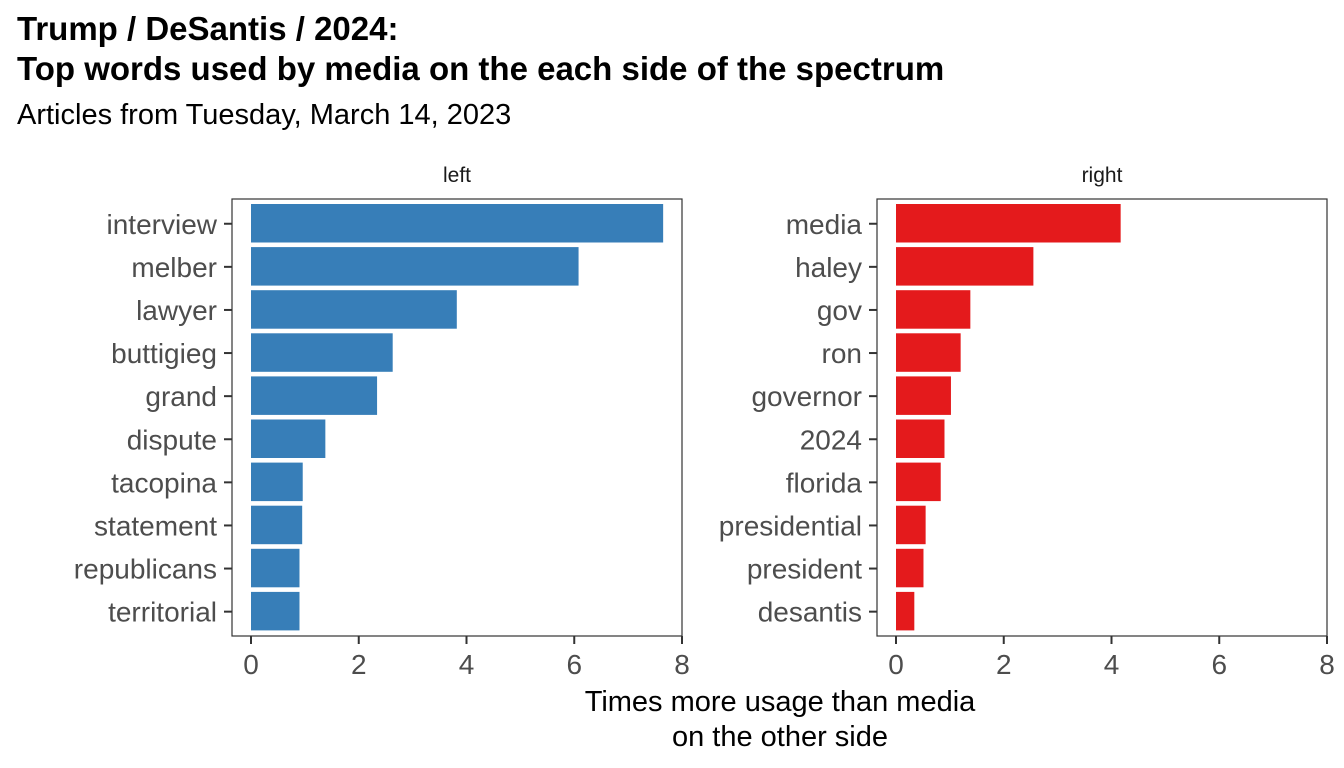 The image size is (1344, 768). Describe the element at coordinates (145, 569) in the screenshot. I see `y-tick-label: republicans` at that location.